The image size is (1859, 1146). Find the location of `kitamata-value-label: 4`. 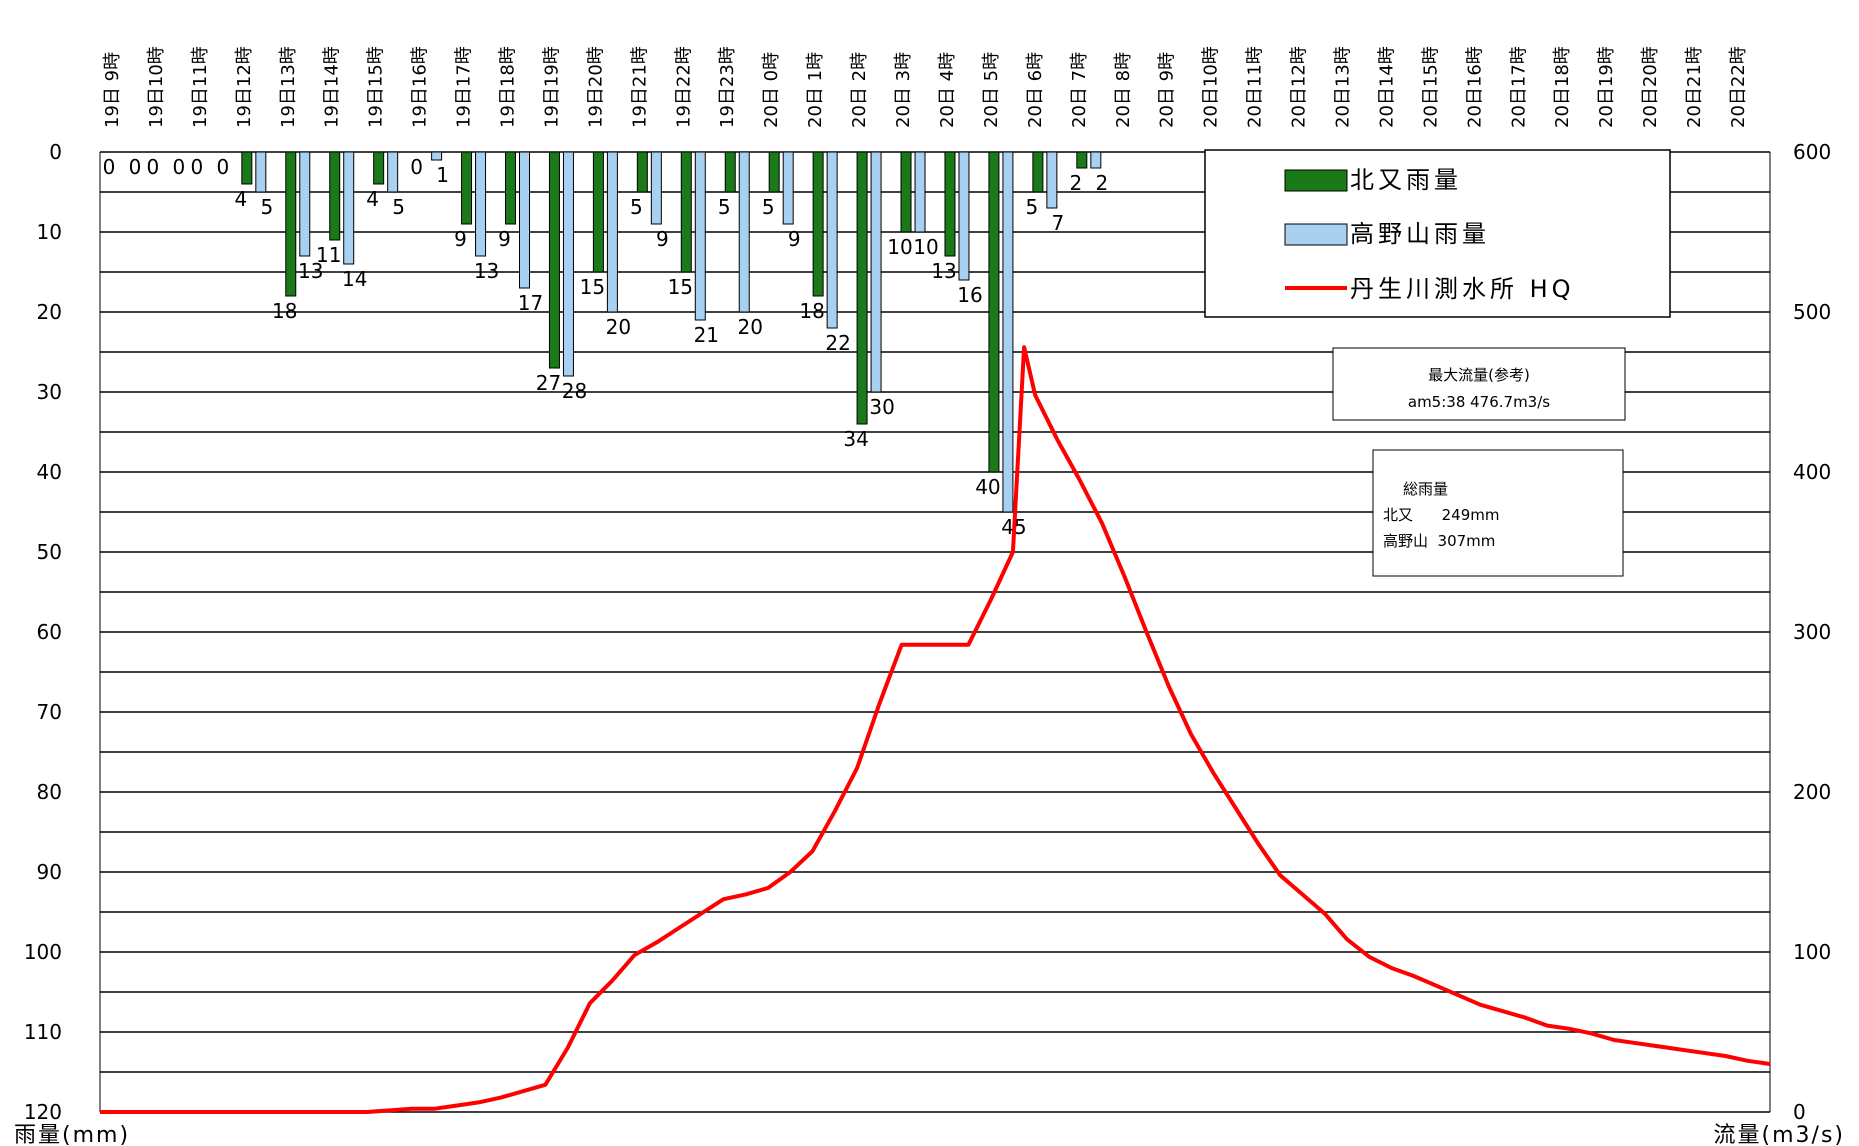

kitamata-value-label: 4 is located at coordinates (240, 199).